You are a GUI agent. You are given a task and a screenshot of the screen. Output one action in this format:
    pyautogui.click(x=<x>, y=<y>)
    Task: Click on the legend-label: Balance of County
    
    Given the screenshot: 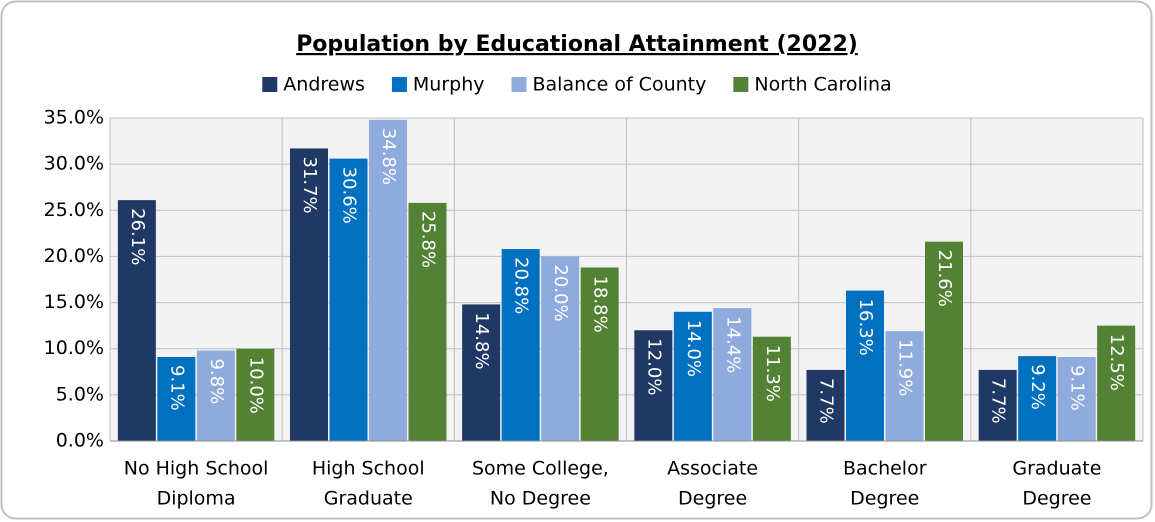 What is the action you would take?
    pyautogui.click(x=620, y=85)
    